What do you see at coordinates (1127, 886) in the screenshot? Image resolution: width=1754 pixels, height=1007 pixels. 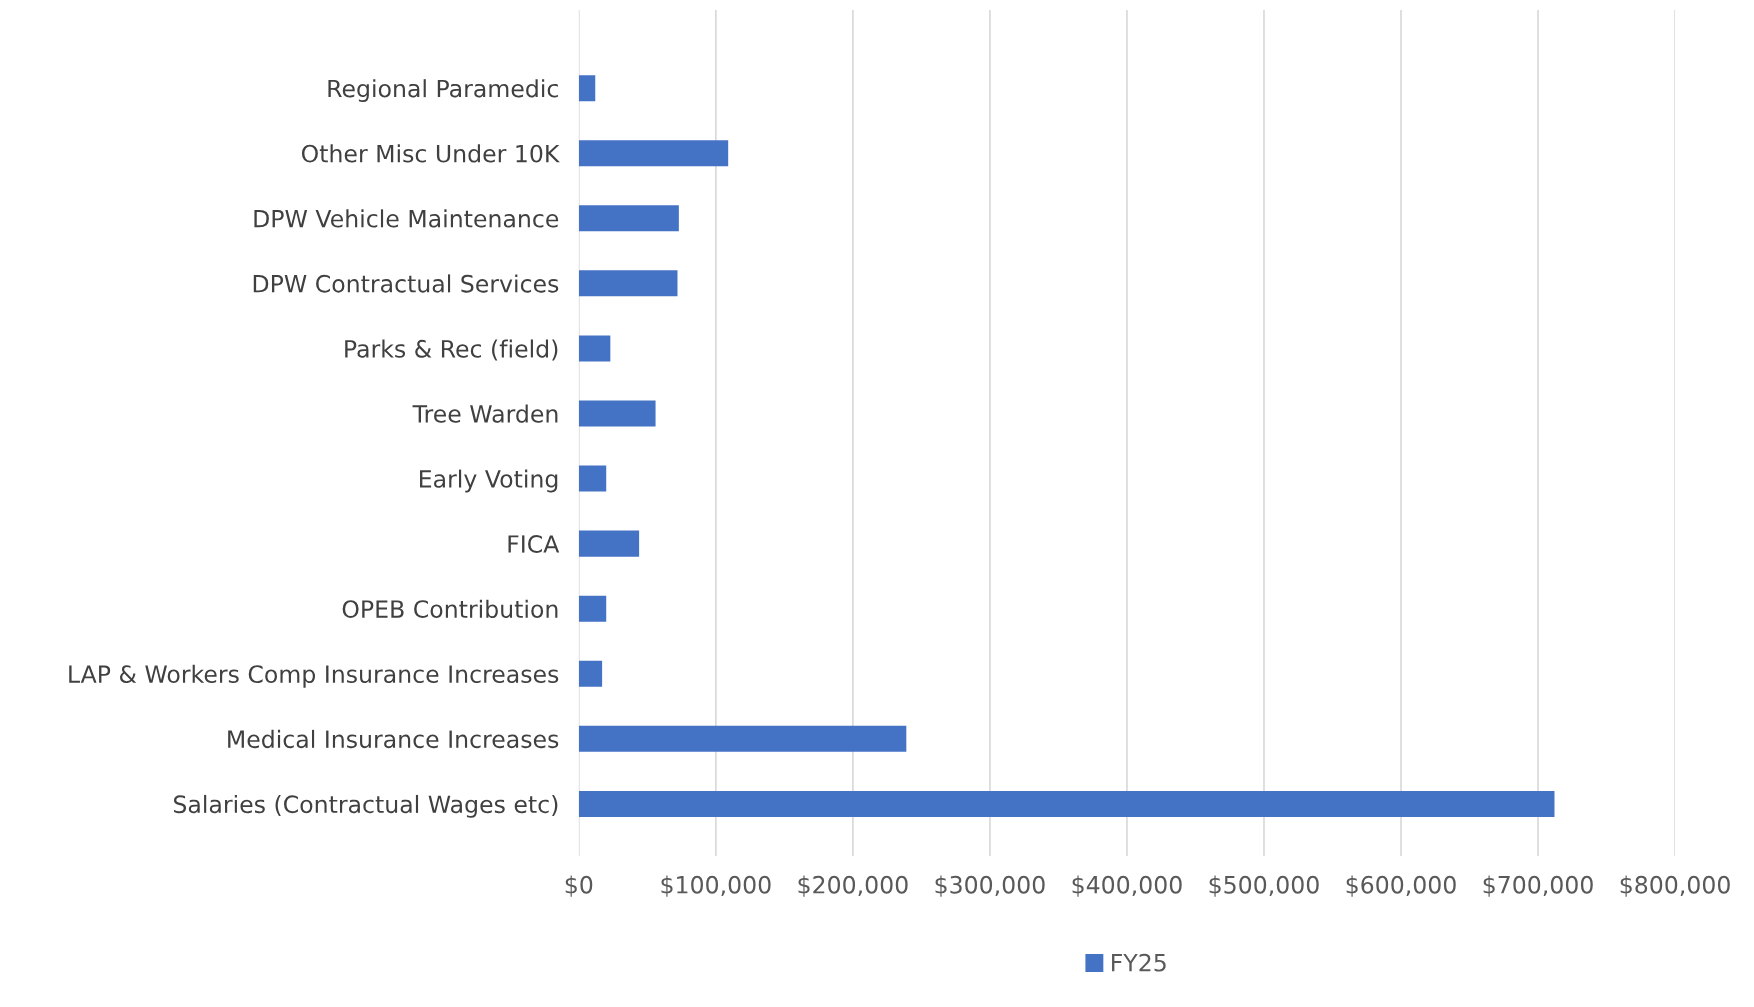 I see `x-tick-label: $400,000` at bounding box center [1127, 886].